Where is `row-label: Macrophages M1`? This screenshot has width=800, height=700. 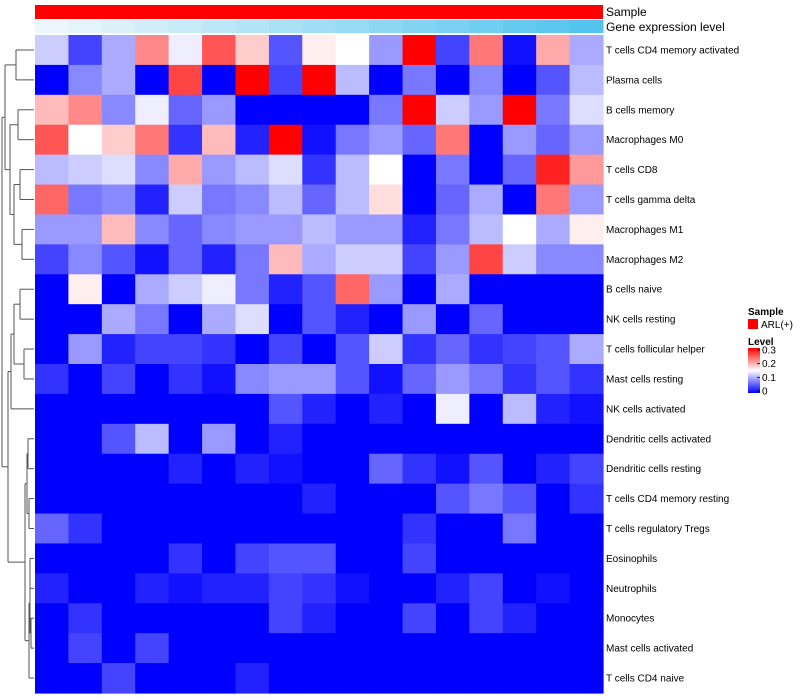
row-label: Macrophages M1 is located at coordinates (645, 230).